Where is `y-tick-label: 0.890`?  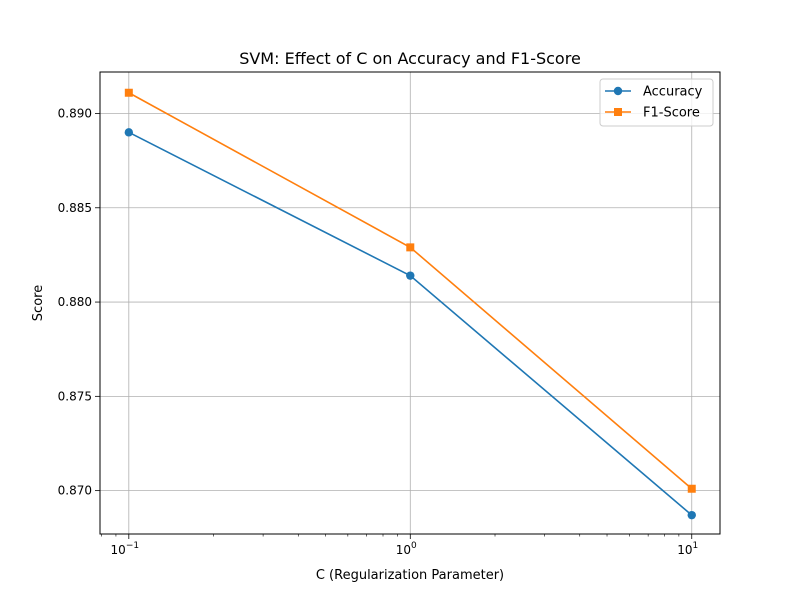 y-tick-label: 0.890 is located at coordinates (75, 113).